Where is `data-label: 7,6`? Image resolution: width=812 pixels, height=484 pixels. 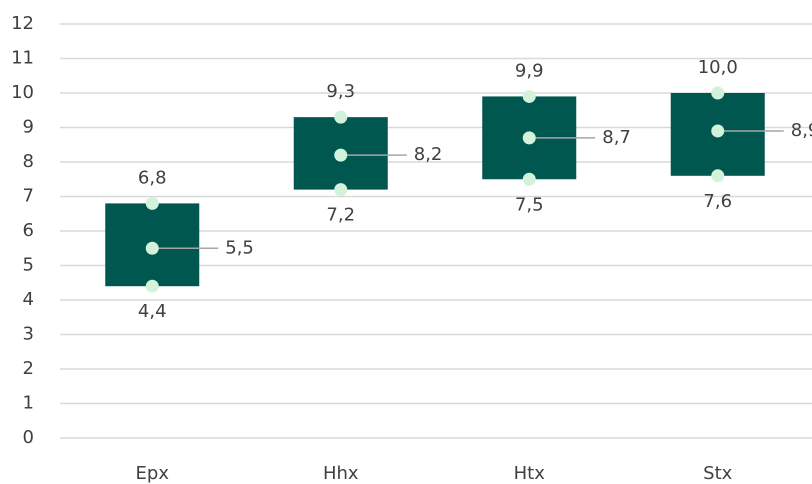 data-label: 7,6 is located at coordinates (717, 201).